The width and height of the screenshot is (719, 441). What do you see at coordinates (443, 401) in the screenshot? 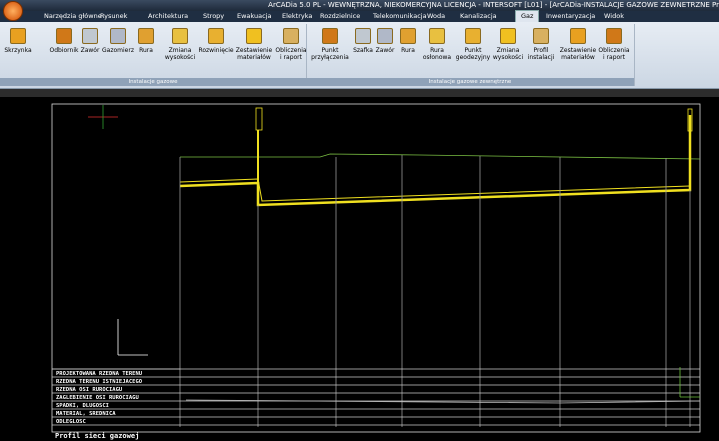
I see `slope-line` at bounding box center [443, 401].